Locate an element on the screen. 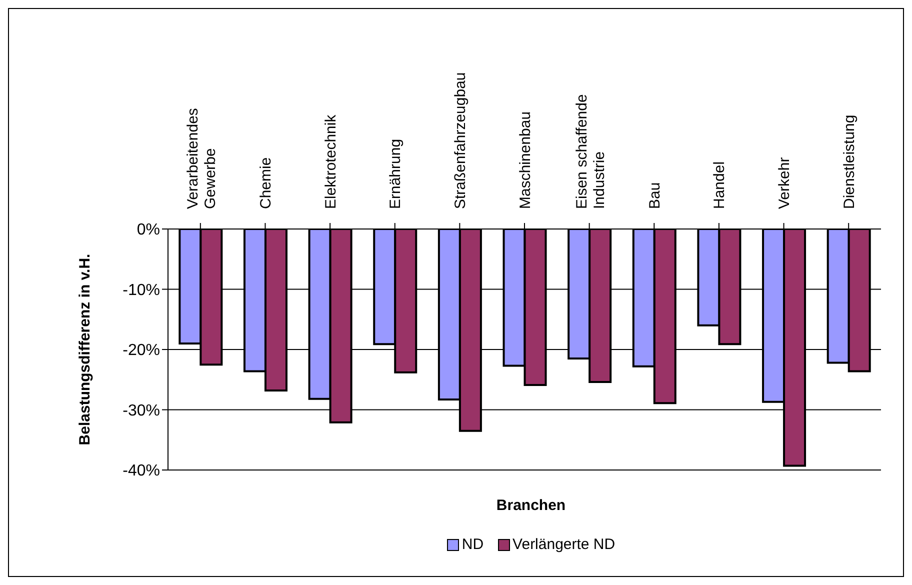 The image size is (912, 585). x-tick-label: Verarbeitendes Gewerbe is located at coordinates (201, 158).